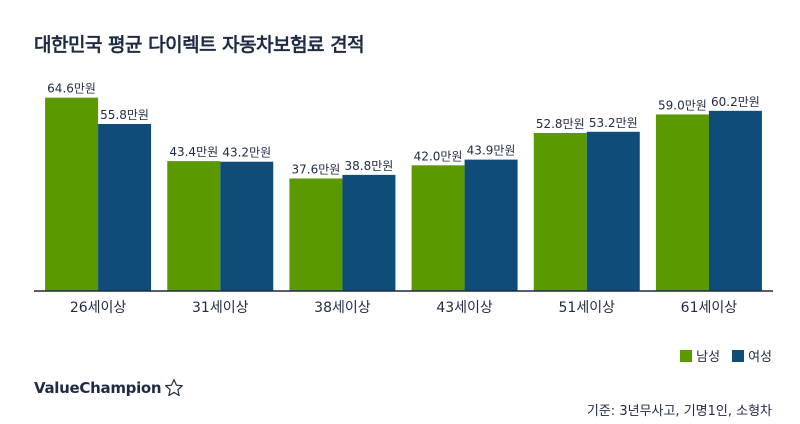  Describe the element at coordinates (464, 308) in the screenshot. I see `x-tick-label: 43세이상` at that location.